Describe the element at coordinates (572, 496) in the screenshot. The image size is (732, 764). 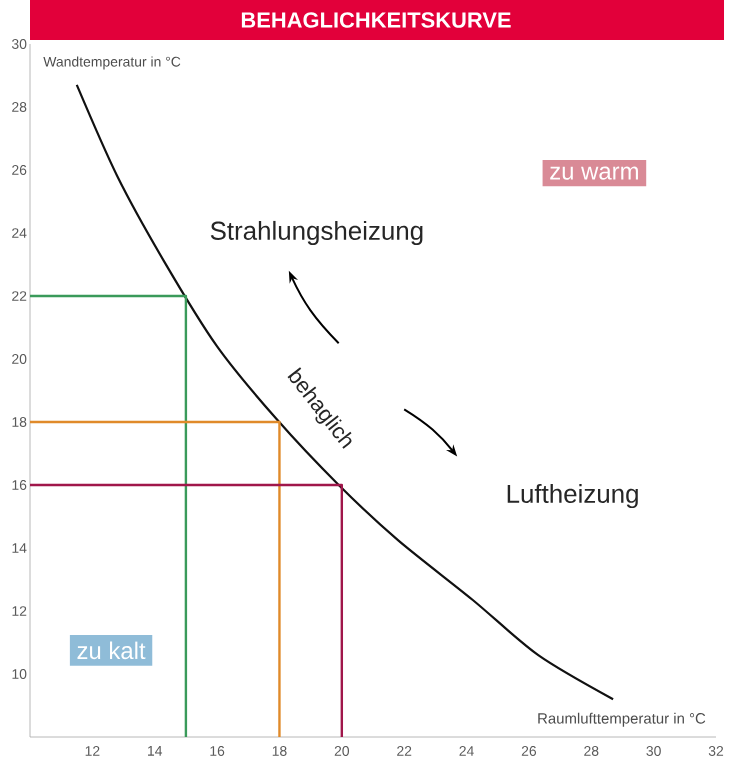
I see `annotation: Luftheizung` at that location.